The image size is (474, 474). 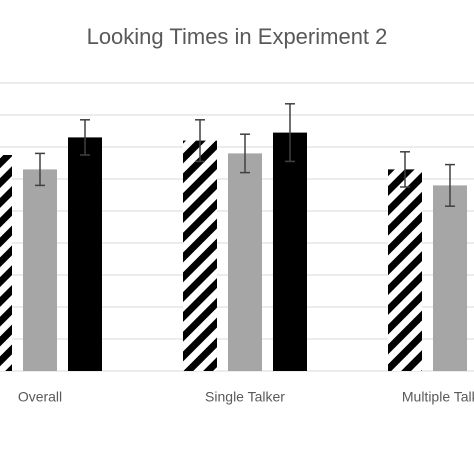 What do you see at coordinates (40, 397) in the screenshot?
I see `x-tick-label: Overall` at bounding box center [40, 397].